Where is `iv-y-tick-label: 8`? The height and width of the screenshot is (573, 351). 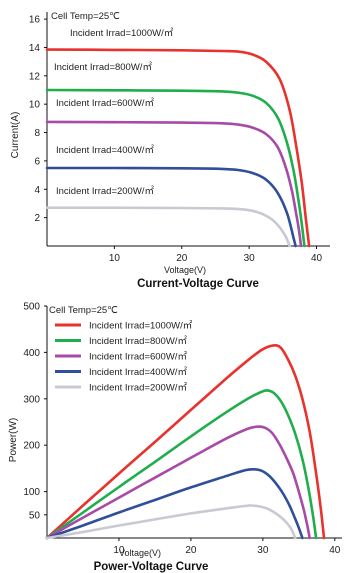 iv-y-tick-label: 8 is located at coordinates (37, 133).